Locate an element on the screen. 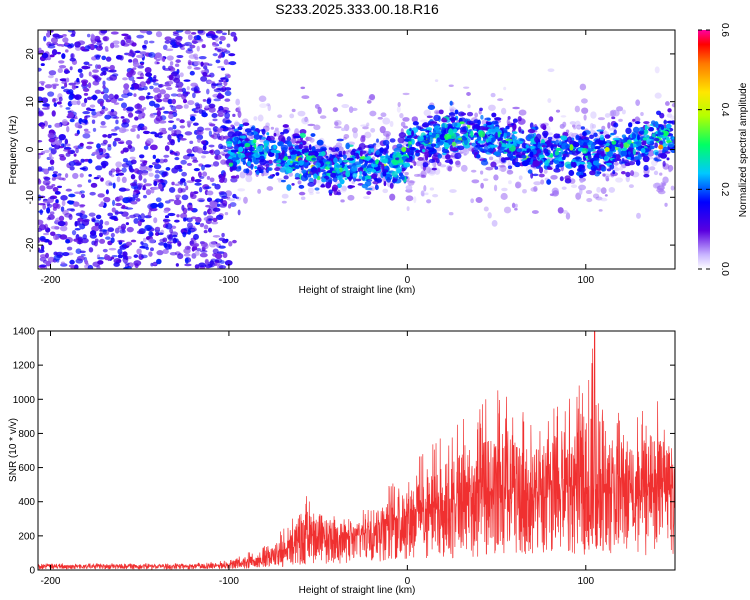 The height and width of the screenshot is (600, 750). snr-x-tick-label: 0 is located at coordinates (408, 581).